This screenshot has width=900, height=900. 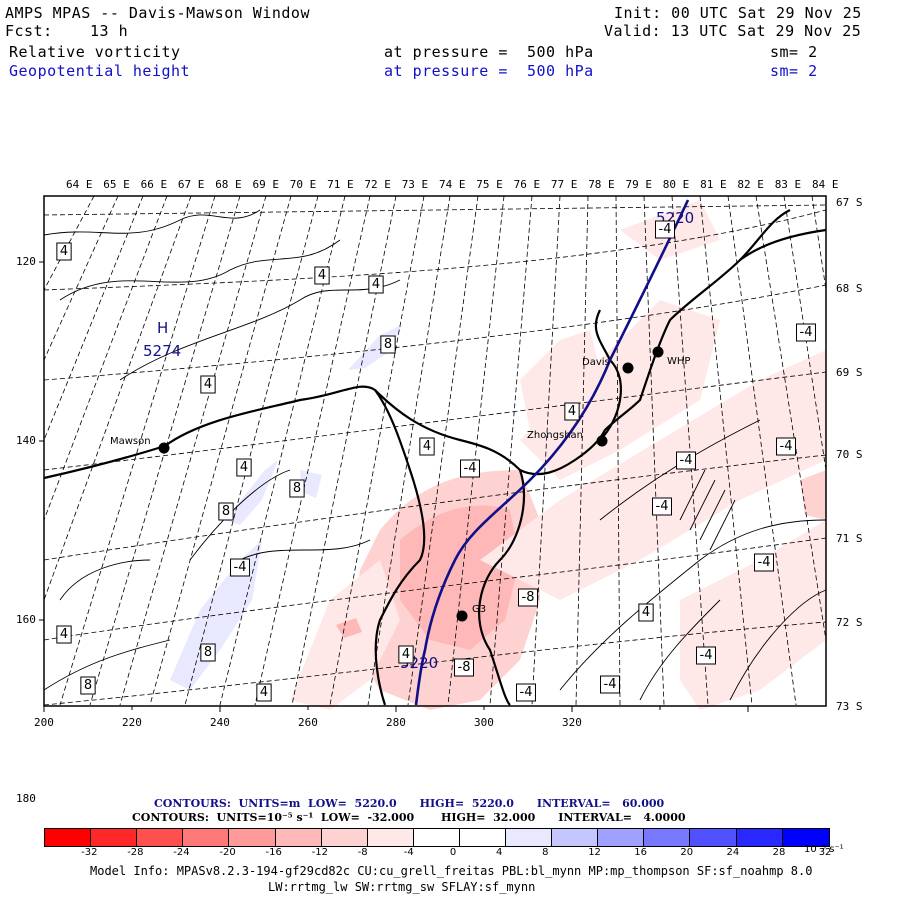 What do you see at coordinates (489, 52) in the screenshot?
I see `field1-pressure: at pressure = 500 hPa` at bounding box center [489, 52].